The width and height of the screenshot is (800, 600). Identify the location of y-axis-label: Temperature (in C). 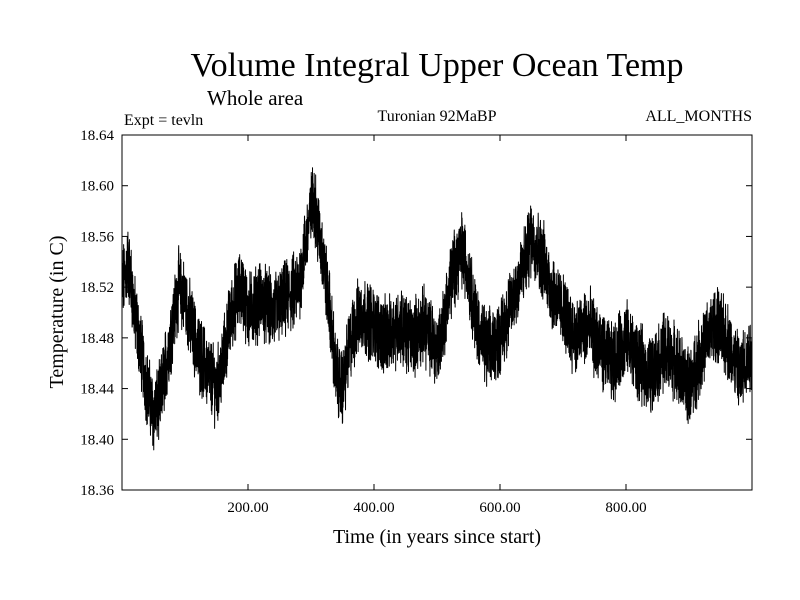
(57, 312).